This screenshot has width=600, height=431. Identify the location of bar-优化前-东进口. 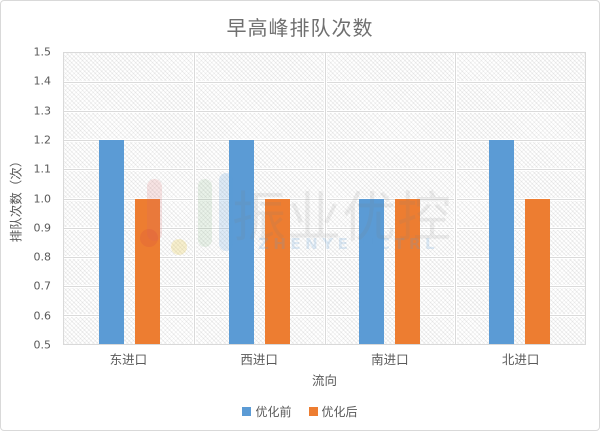
(111, 242).